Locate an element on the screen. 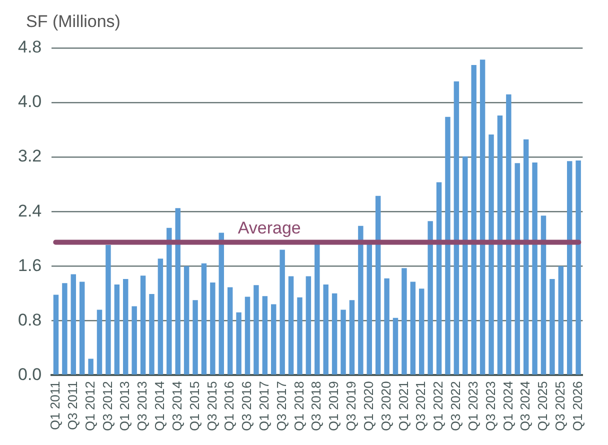 This screenshot has height=445, width=608. x-tick-label: Q1 2019 is located at coordinates (334, 406).